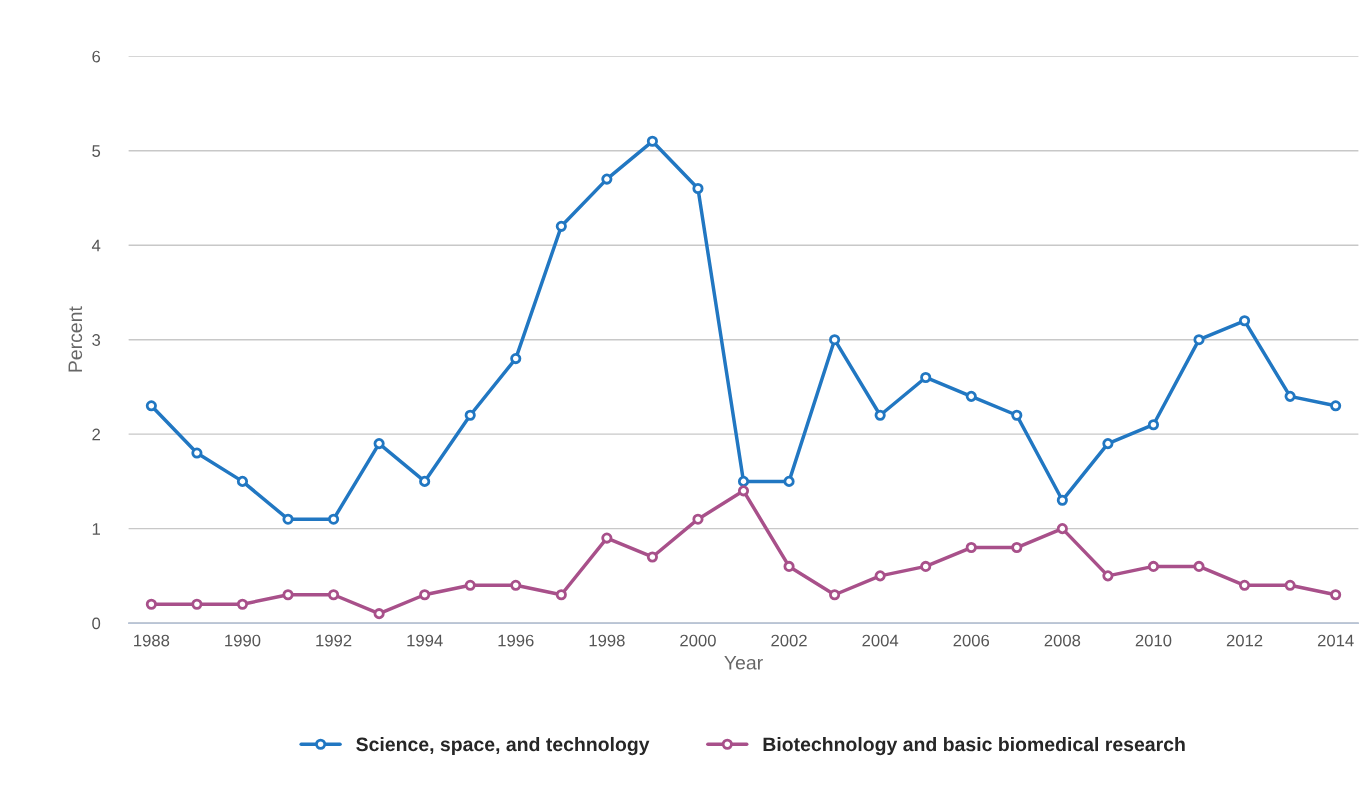 The height and width of the screenshot is (804, 1368). I want to click on x-tick-label: 2000, so click(698, 640).